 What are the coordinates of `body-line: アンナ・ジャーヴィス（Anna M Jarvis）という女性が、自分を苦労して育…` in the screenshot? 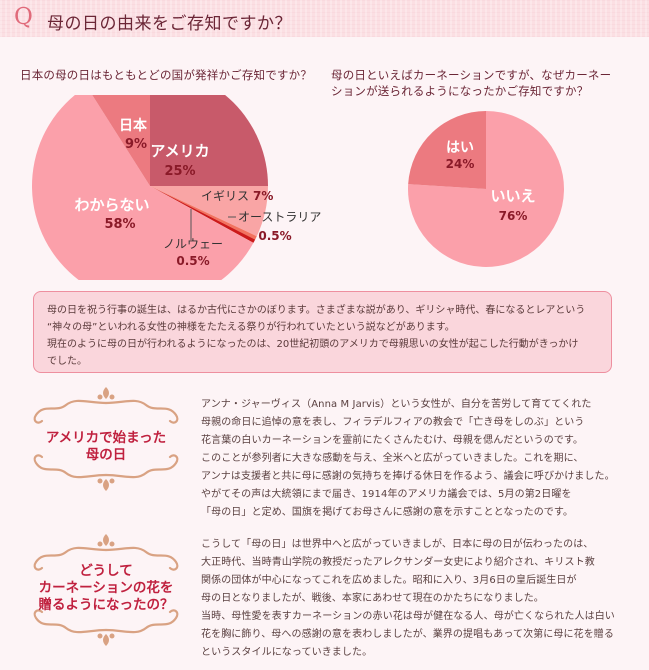 It's located at (396, 404).